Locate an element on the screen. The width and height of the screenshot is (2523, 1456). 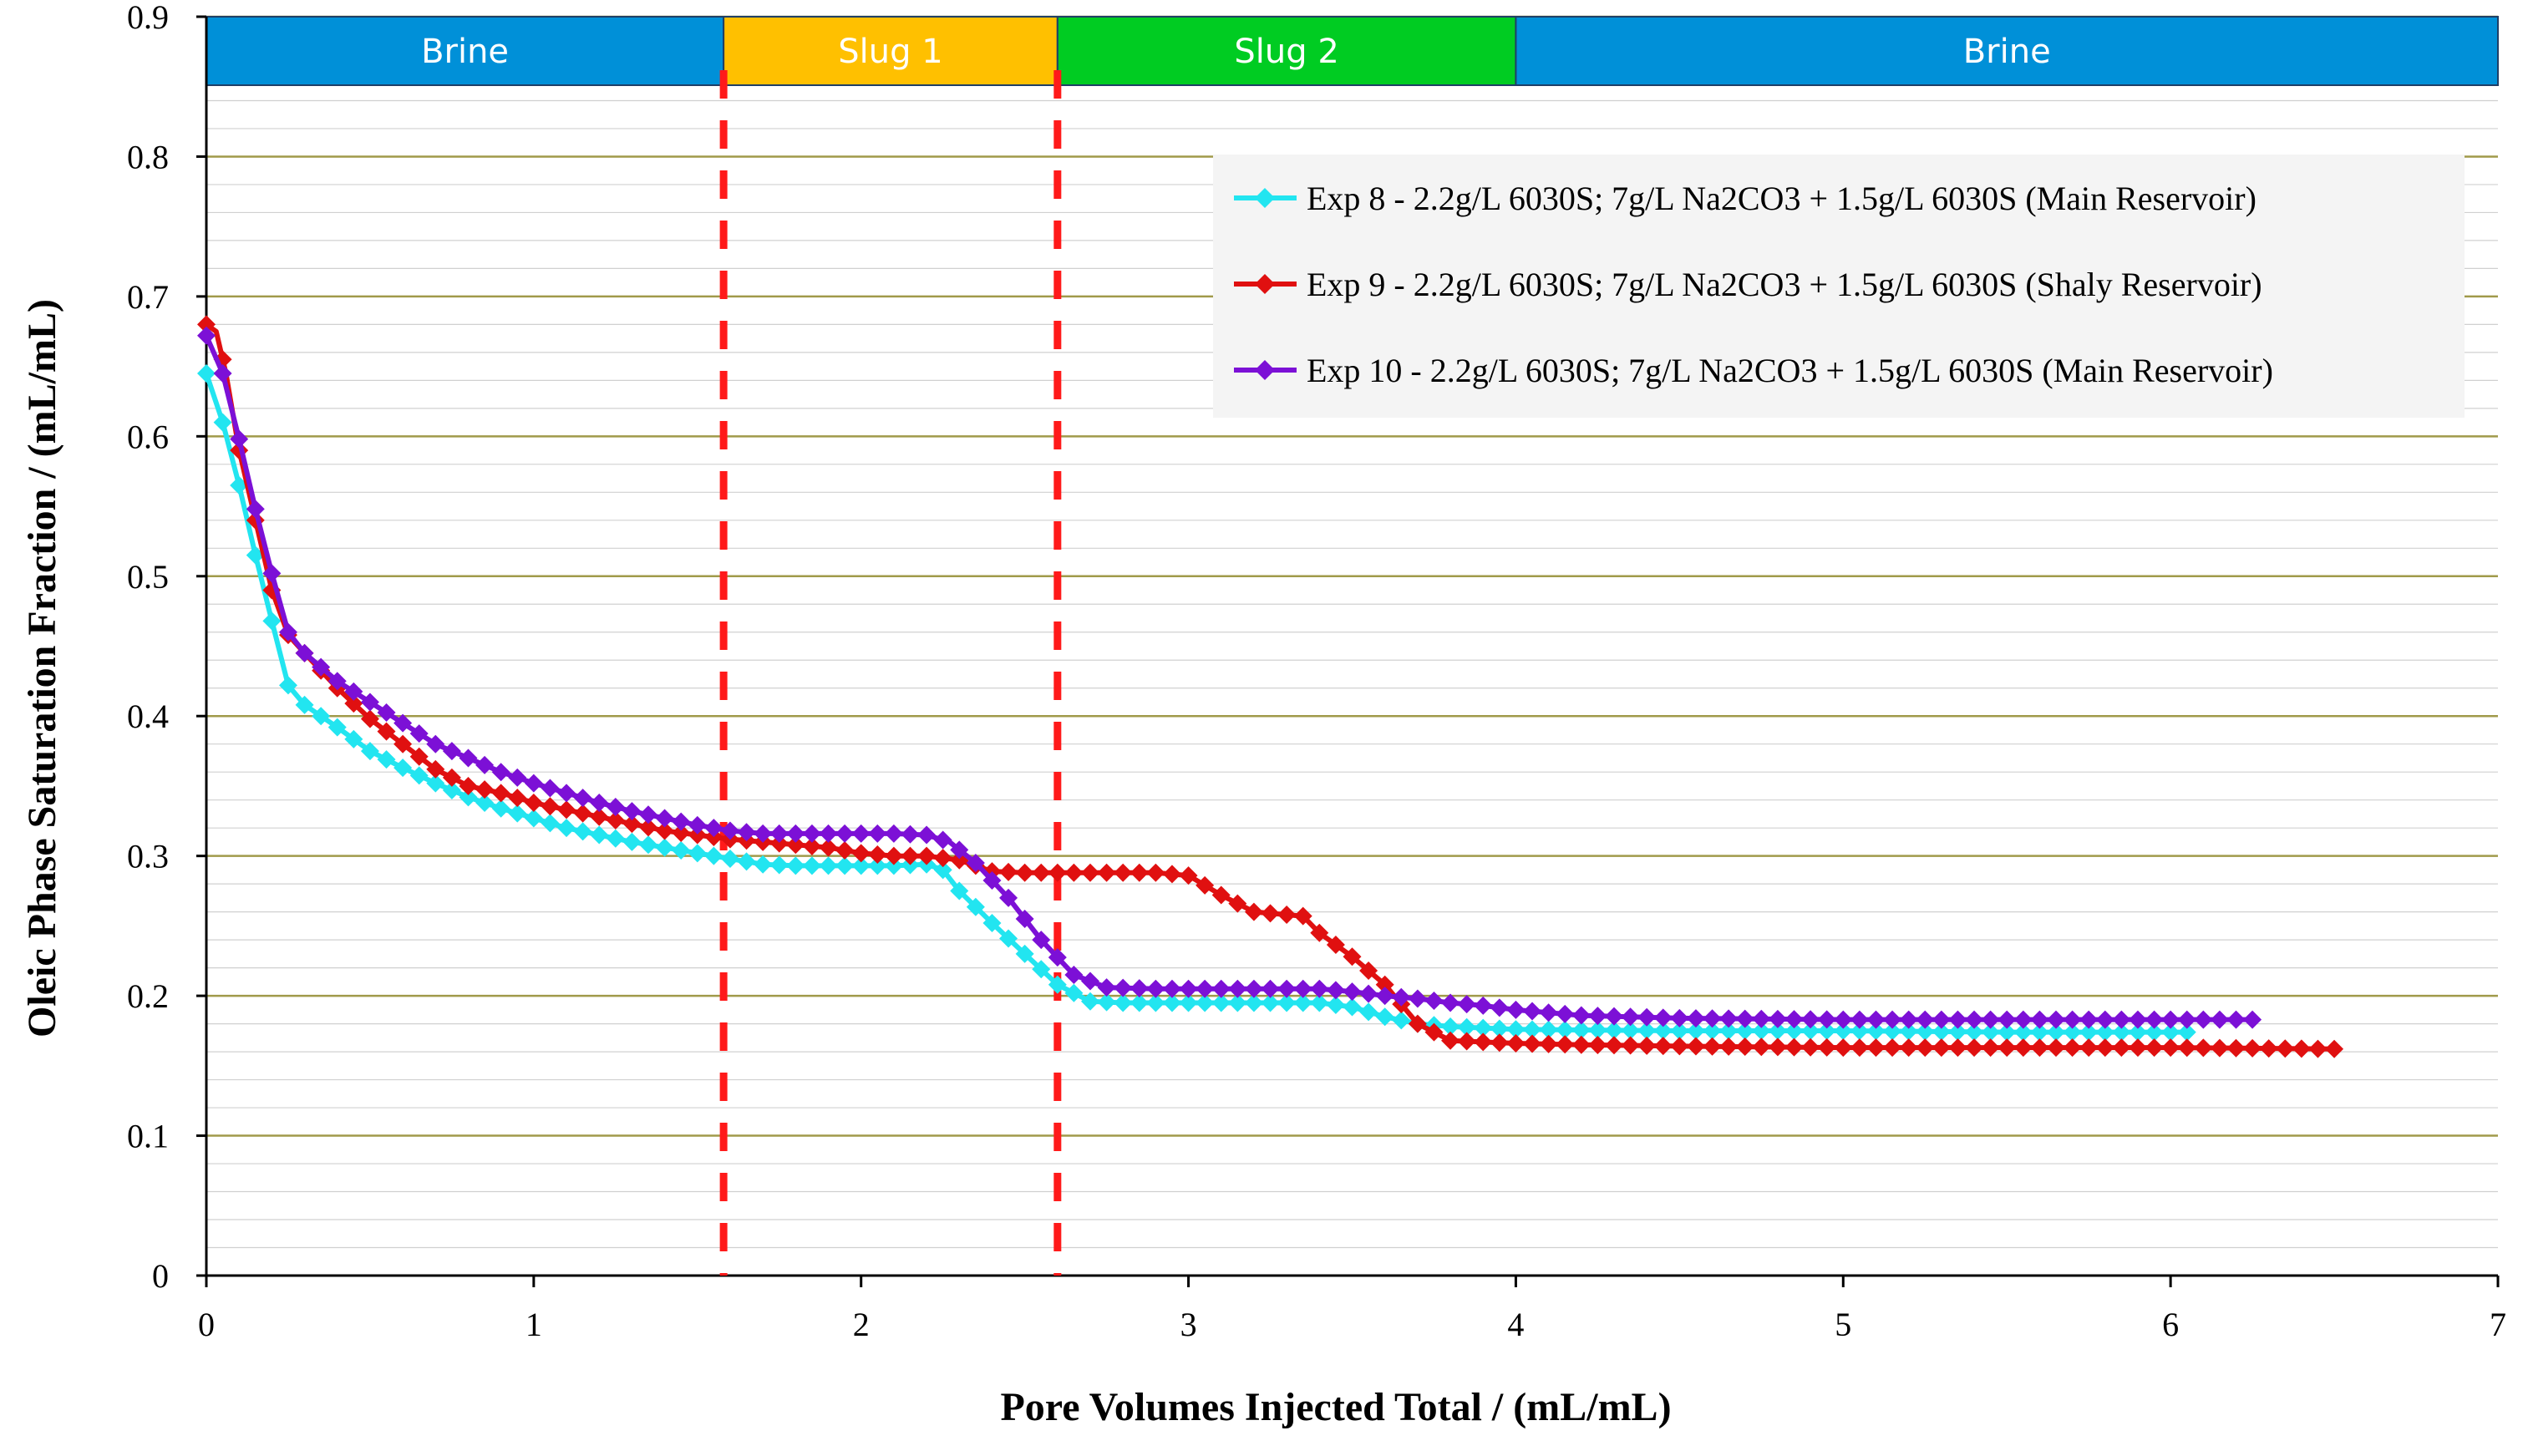
x-tick-label: 6 is located at coordinates (2170, 1324).